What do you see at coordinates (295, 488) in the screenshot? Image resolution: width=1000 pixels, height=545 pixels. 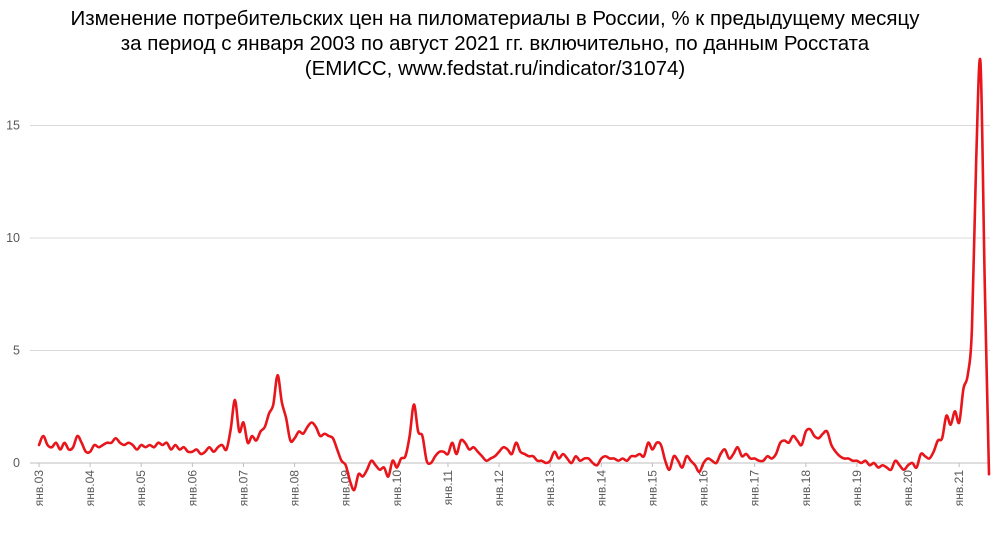 I see `x-tick-label: янв.08` at bounding box center [295, 488].